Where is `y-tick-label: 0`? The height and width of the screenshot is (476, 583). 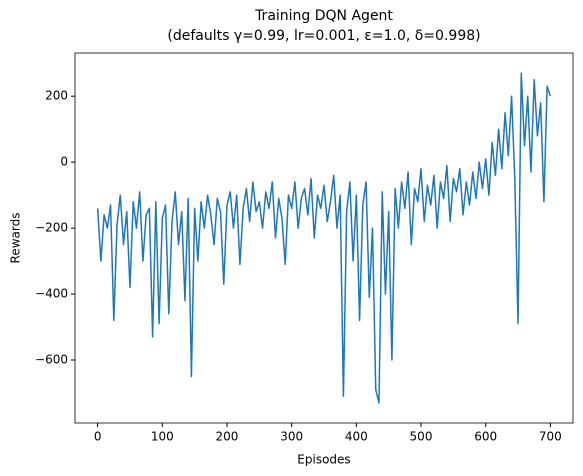 y-tick-label: 0 is located at coordinates (64, 162).